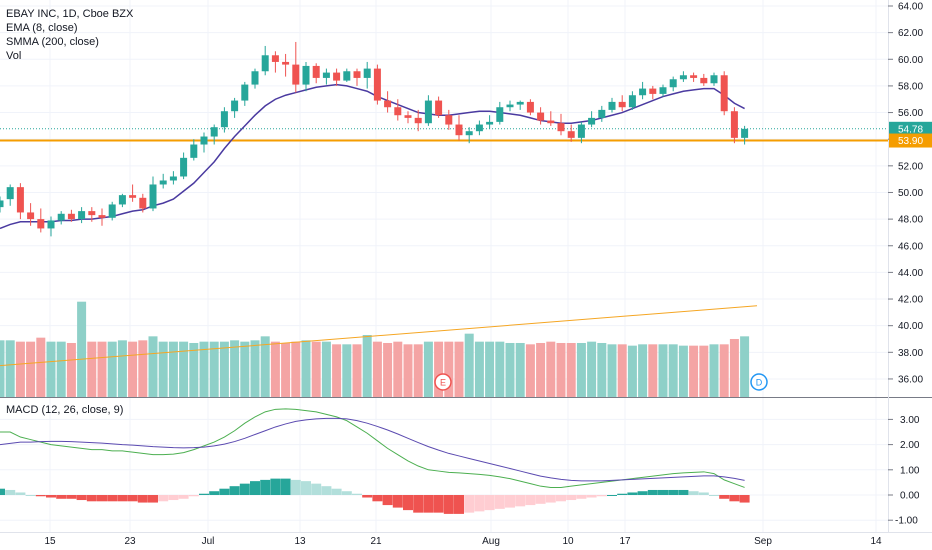 The height and width of the screenshot is (550, 932). I want to click on legend-smma: SMMA (200, close), so click(52, 42).